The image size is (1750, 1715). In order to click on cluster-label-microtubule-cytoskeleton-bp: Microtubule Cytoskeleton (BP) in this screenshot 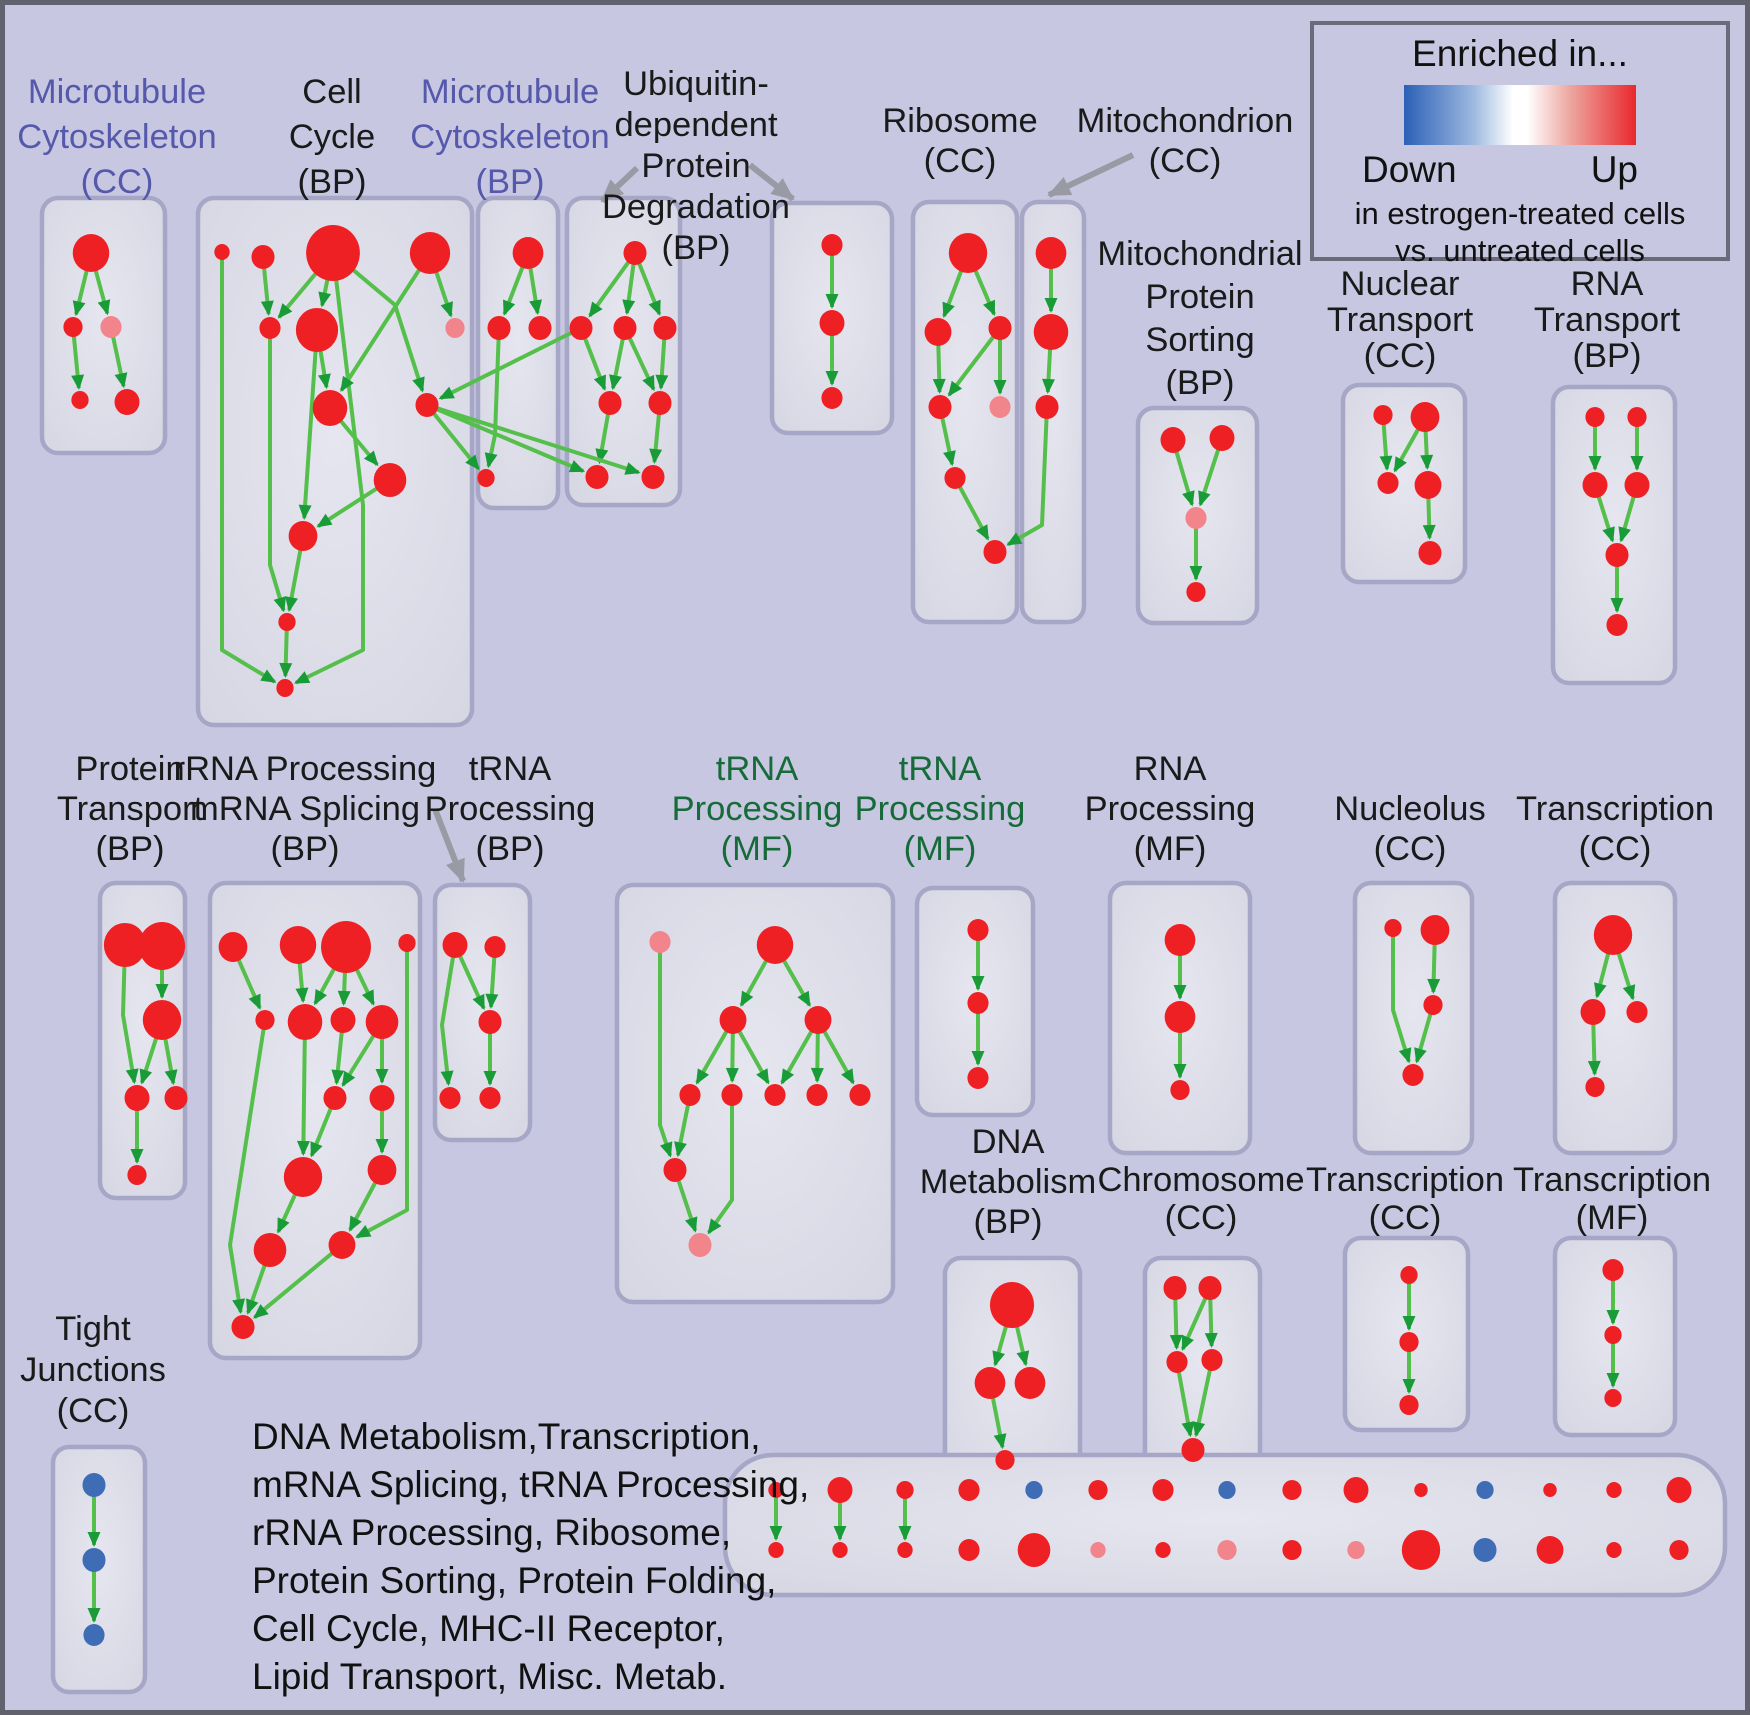, I will do `click(509, 137)`.